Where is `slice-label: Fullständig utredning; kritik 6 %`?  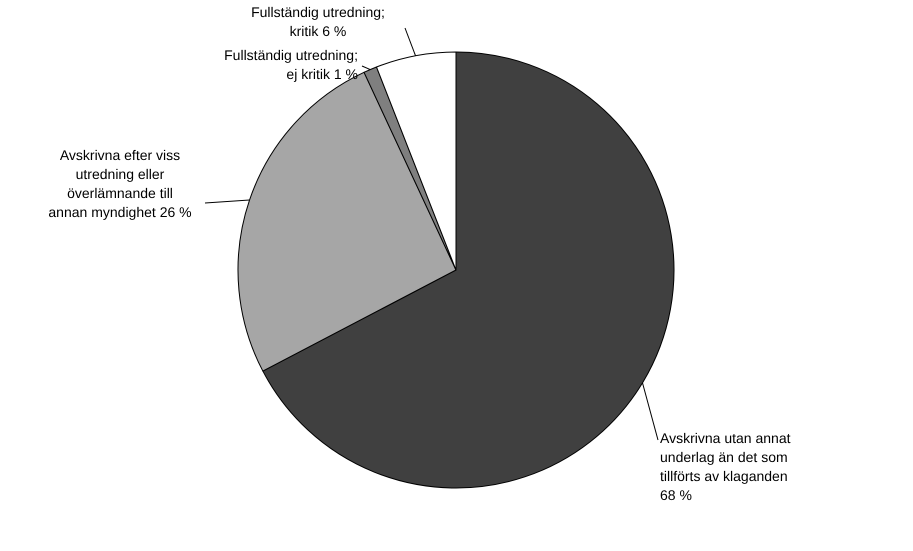
slice-label: Fullständig utredning; kritik 6 % is located at coordinates (318, 21).